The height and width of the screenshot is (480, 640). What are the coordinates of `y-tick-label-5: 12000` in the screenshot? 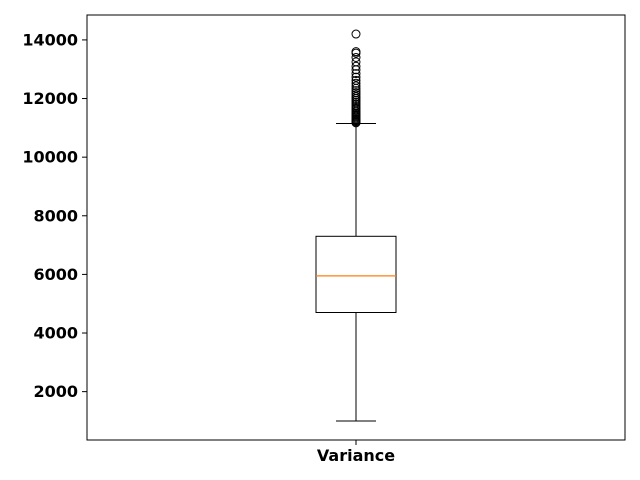 It's located at (50, 98).